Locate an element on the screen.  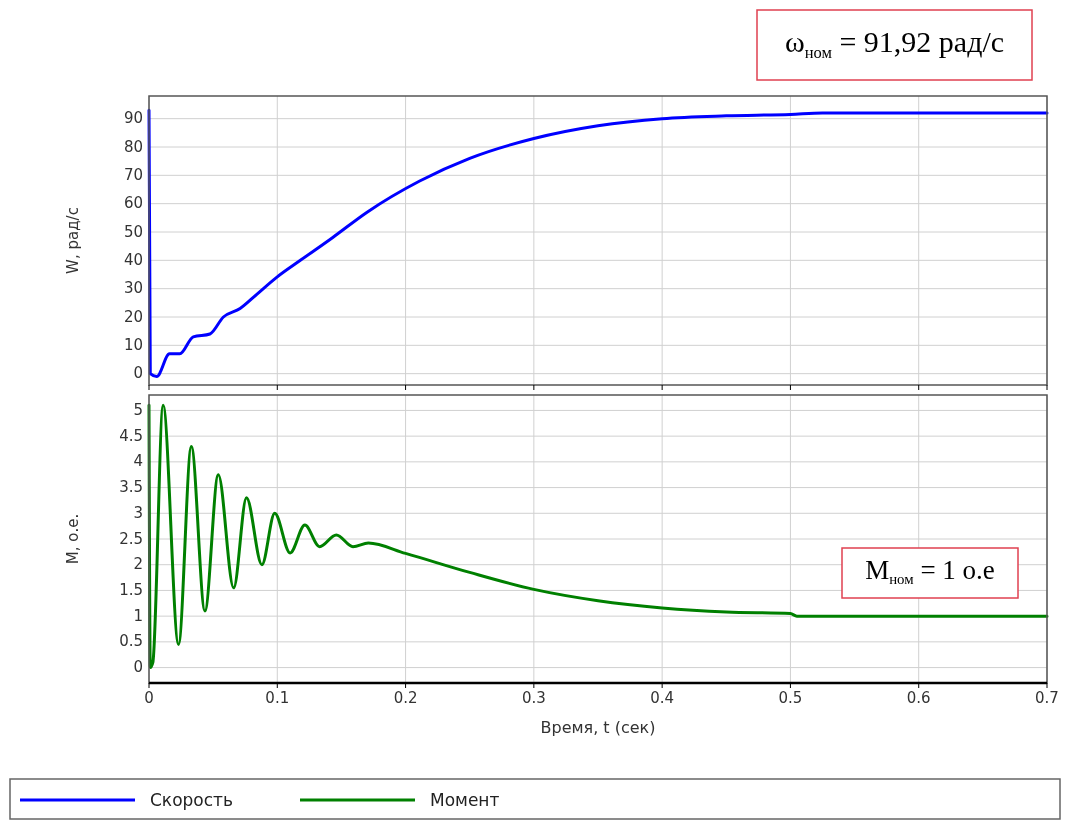
y-tick-label: 4.5 is located at coordinates (131, 435).